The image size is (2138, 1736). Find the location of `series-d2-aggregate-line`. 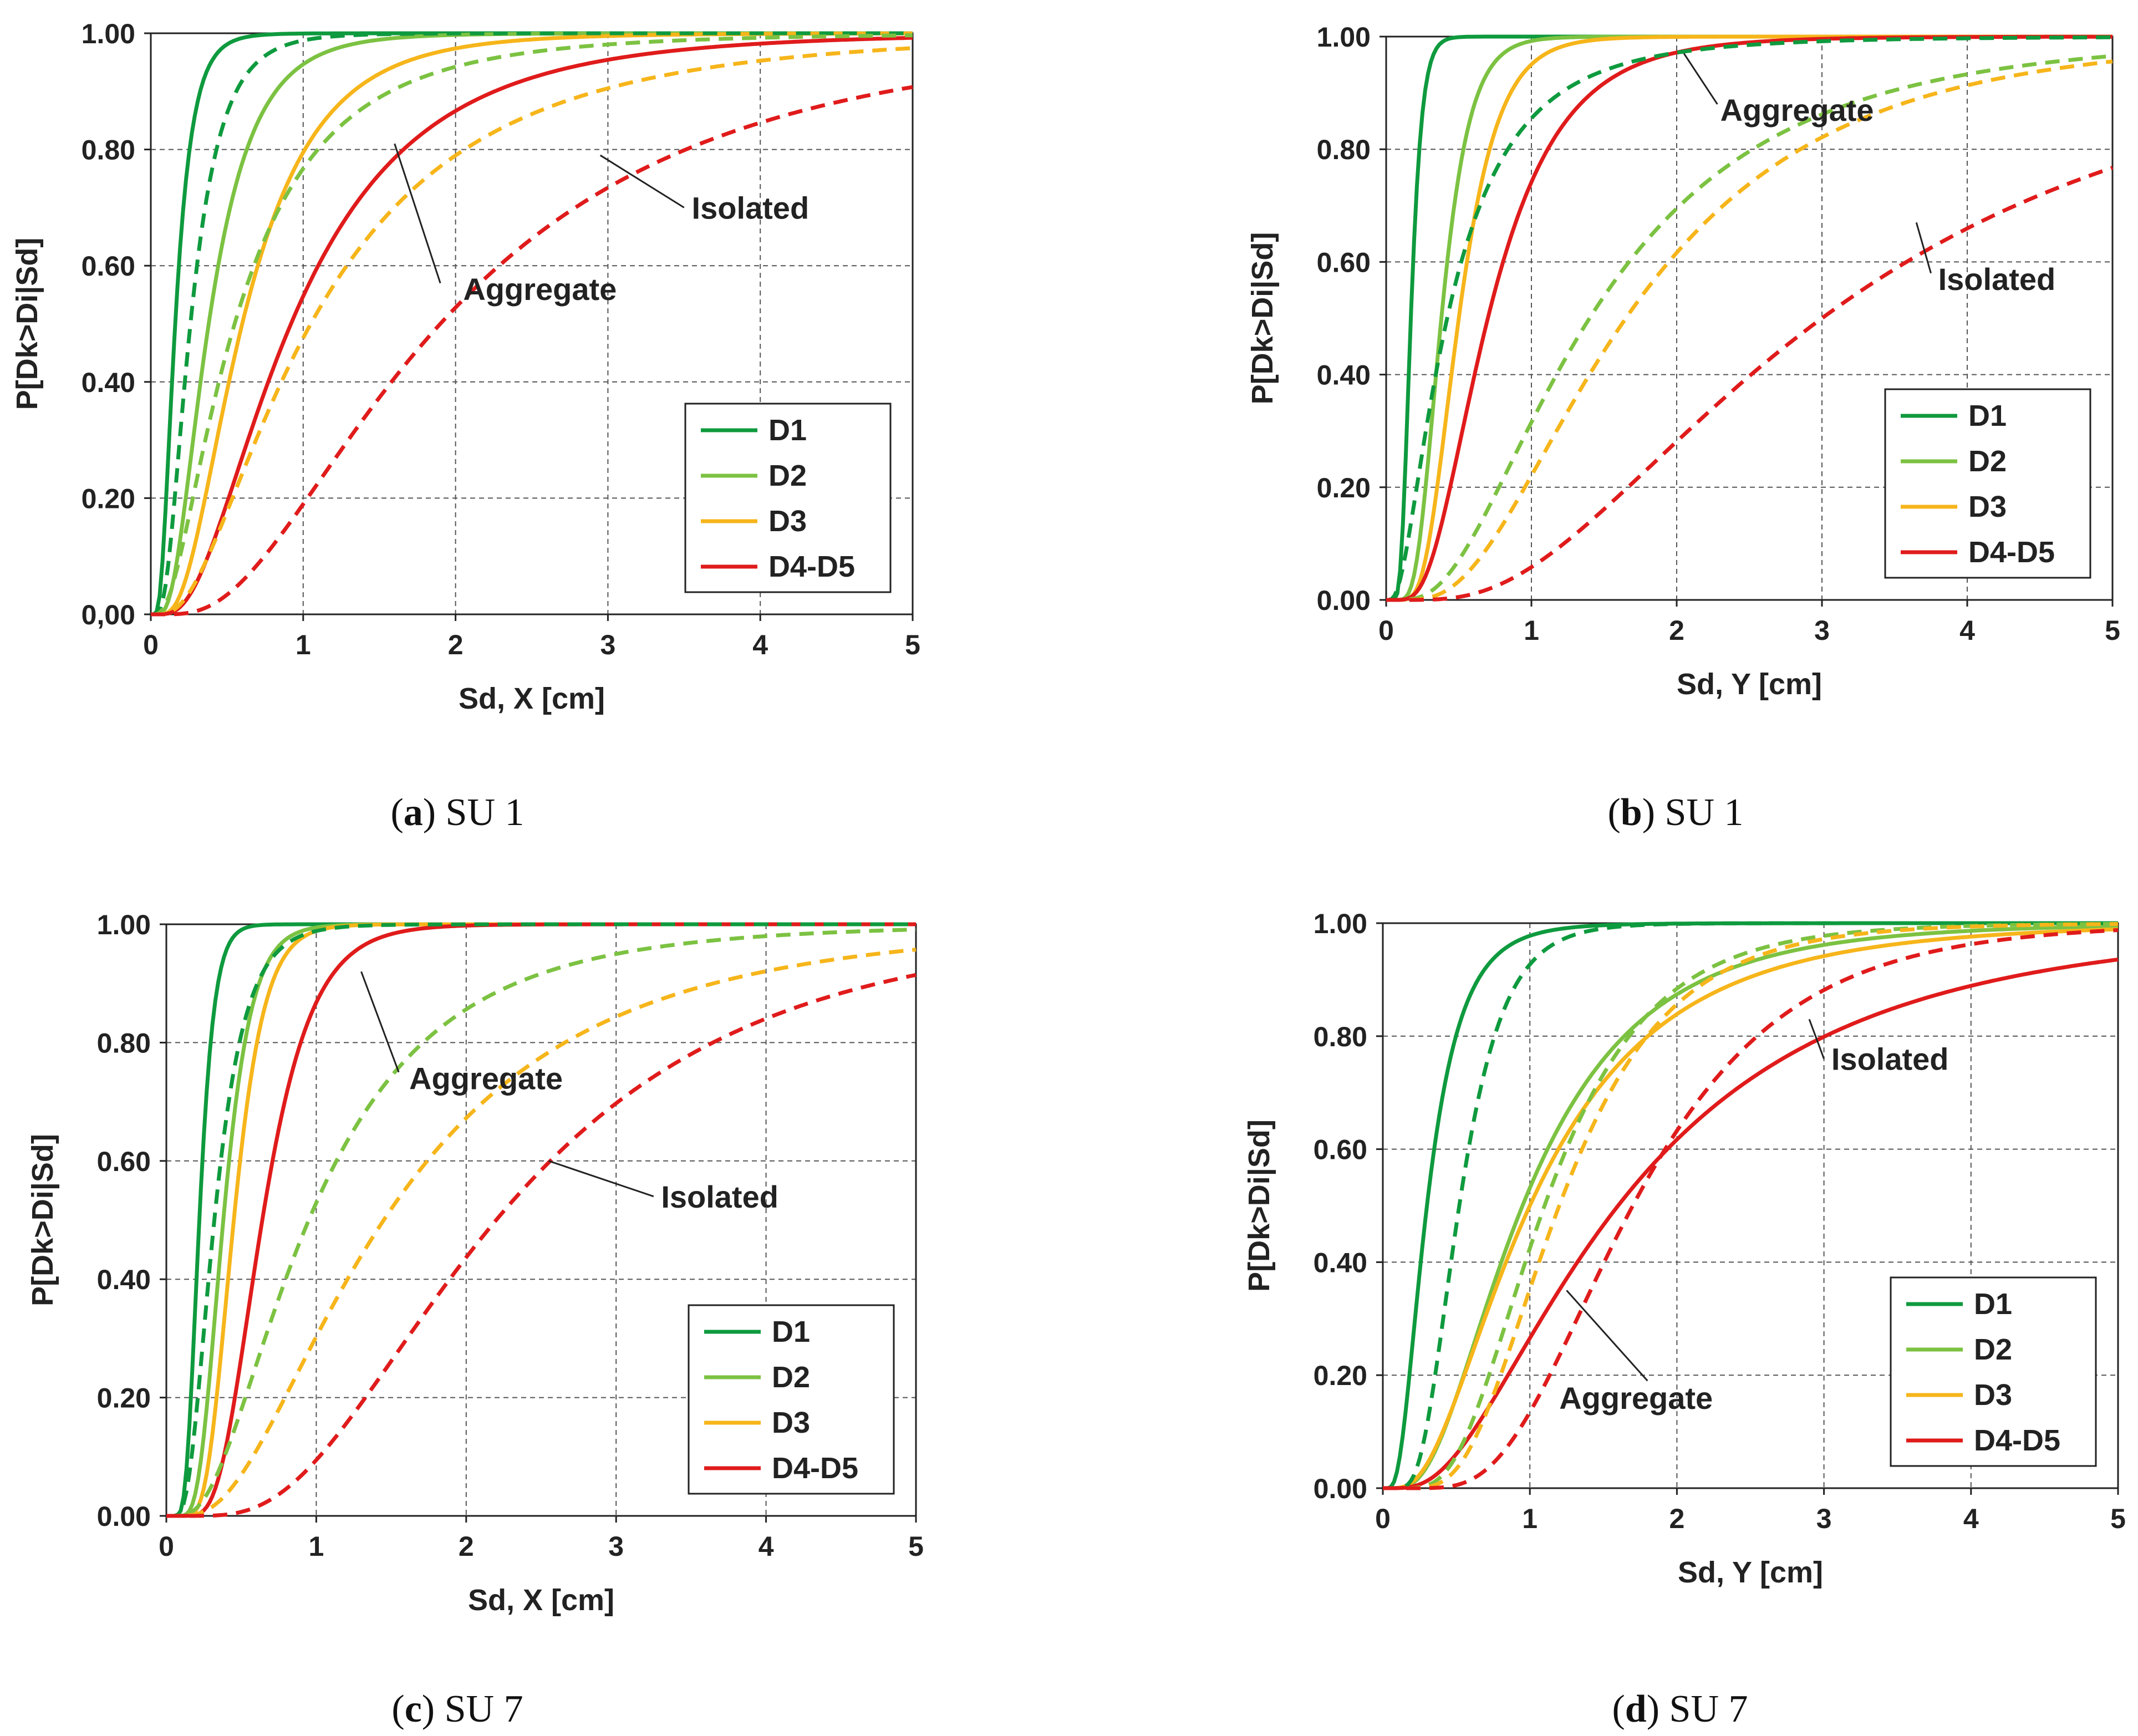

series-d2-aggregate-line is located at coordinates (1751, 1207).